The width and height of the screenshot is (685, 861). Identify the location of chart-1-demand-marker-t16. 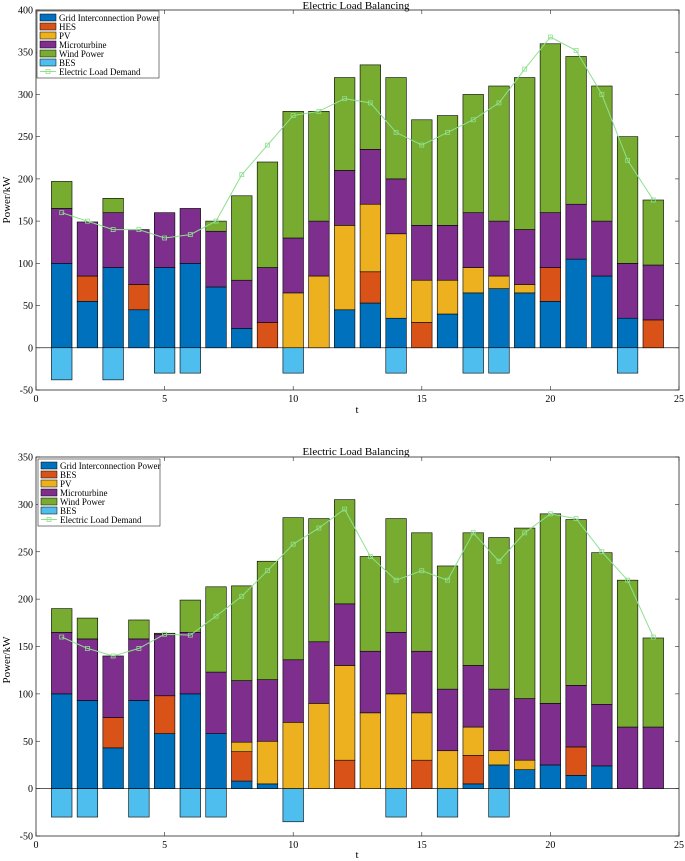
(447, 132).